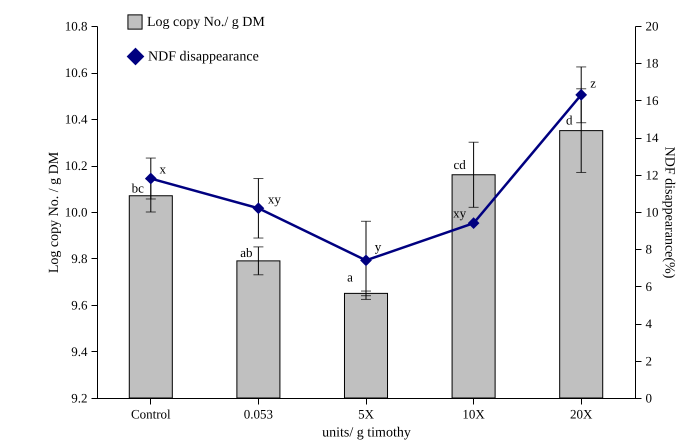 This screenshot has width=700, height=448. Describe the element at coordinates (366, 433) in the screenshot. I see `x-axis-title: units/ g timothy` at that location.